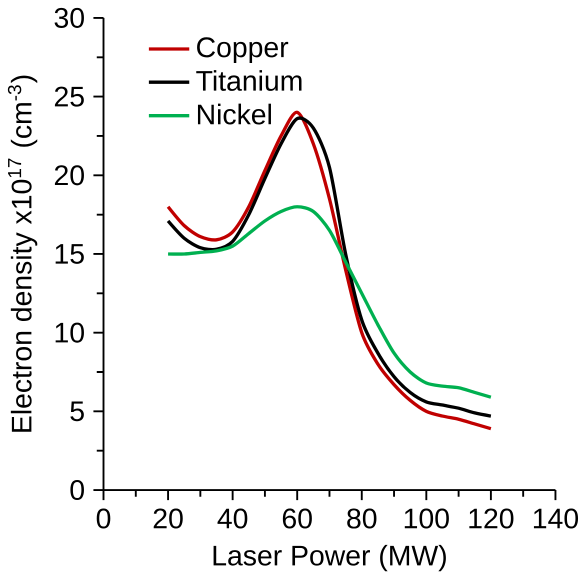 Image resolution: width=587 pixels, height=579 pixels. I want to click on x-tick-label: 80, so click(361, 518).